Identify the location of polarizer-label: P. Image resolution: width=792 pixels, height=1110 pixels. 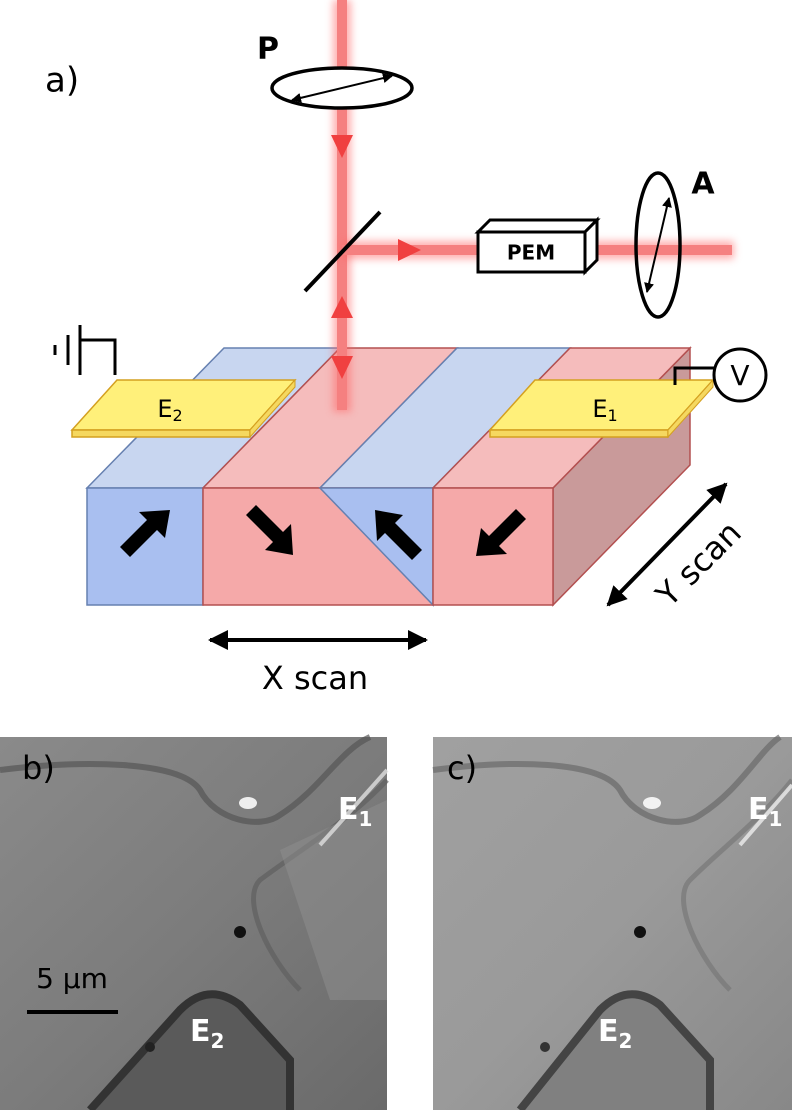
(268, 49).